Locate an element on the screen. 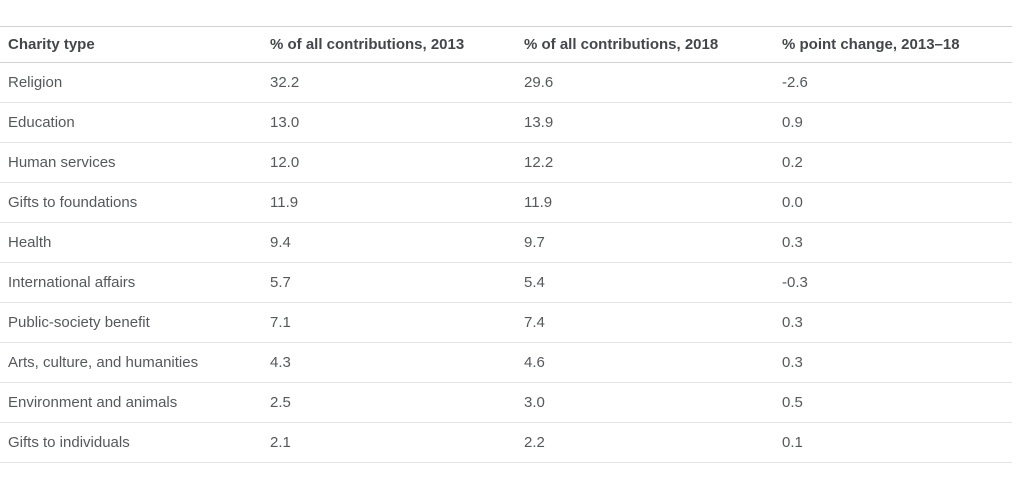 This screenshot has height=497, width=1024. cell-charity-type: Human services is located at coordinates (131, 162).